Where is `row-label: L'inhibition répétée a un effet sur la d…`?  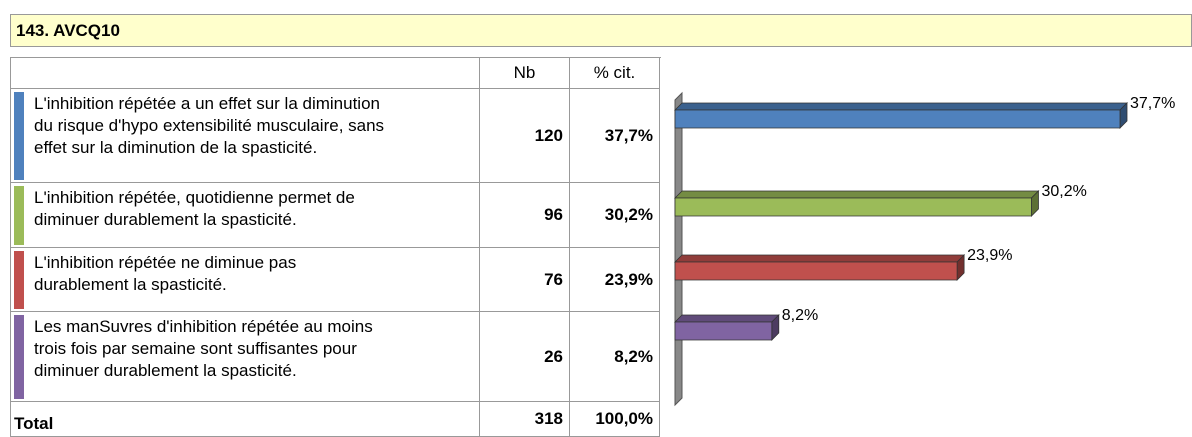
row-label: L'inhibition répétée a un effet sur la d… is located at coordinates (245, 136).